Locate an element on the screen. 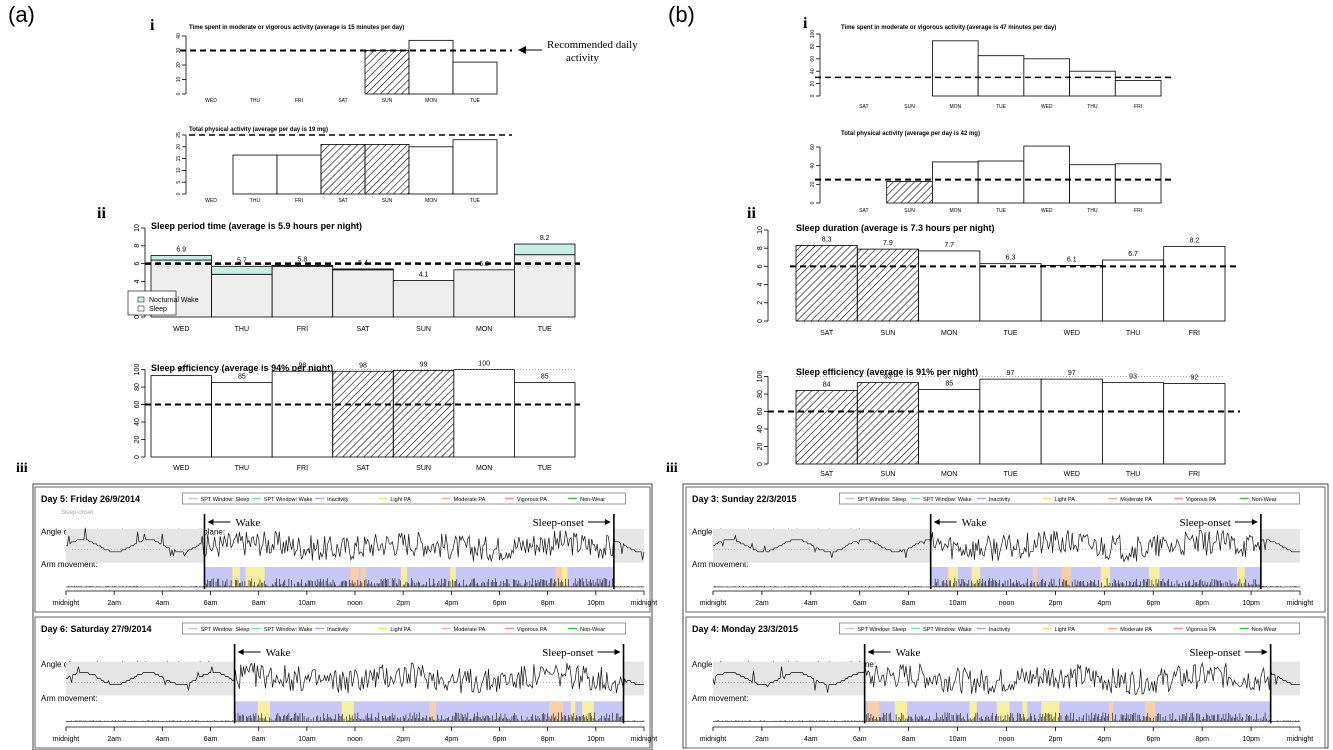 Image resolution: width=1333 pixels, height=750 pixels. value-label: 6.3 is located at coordinates (1011, 258).